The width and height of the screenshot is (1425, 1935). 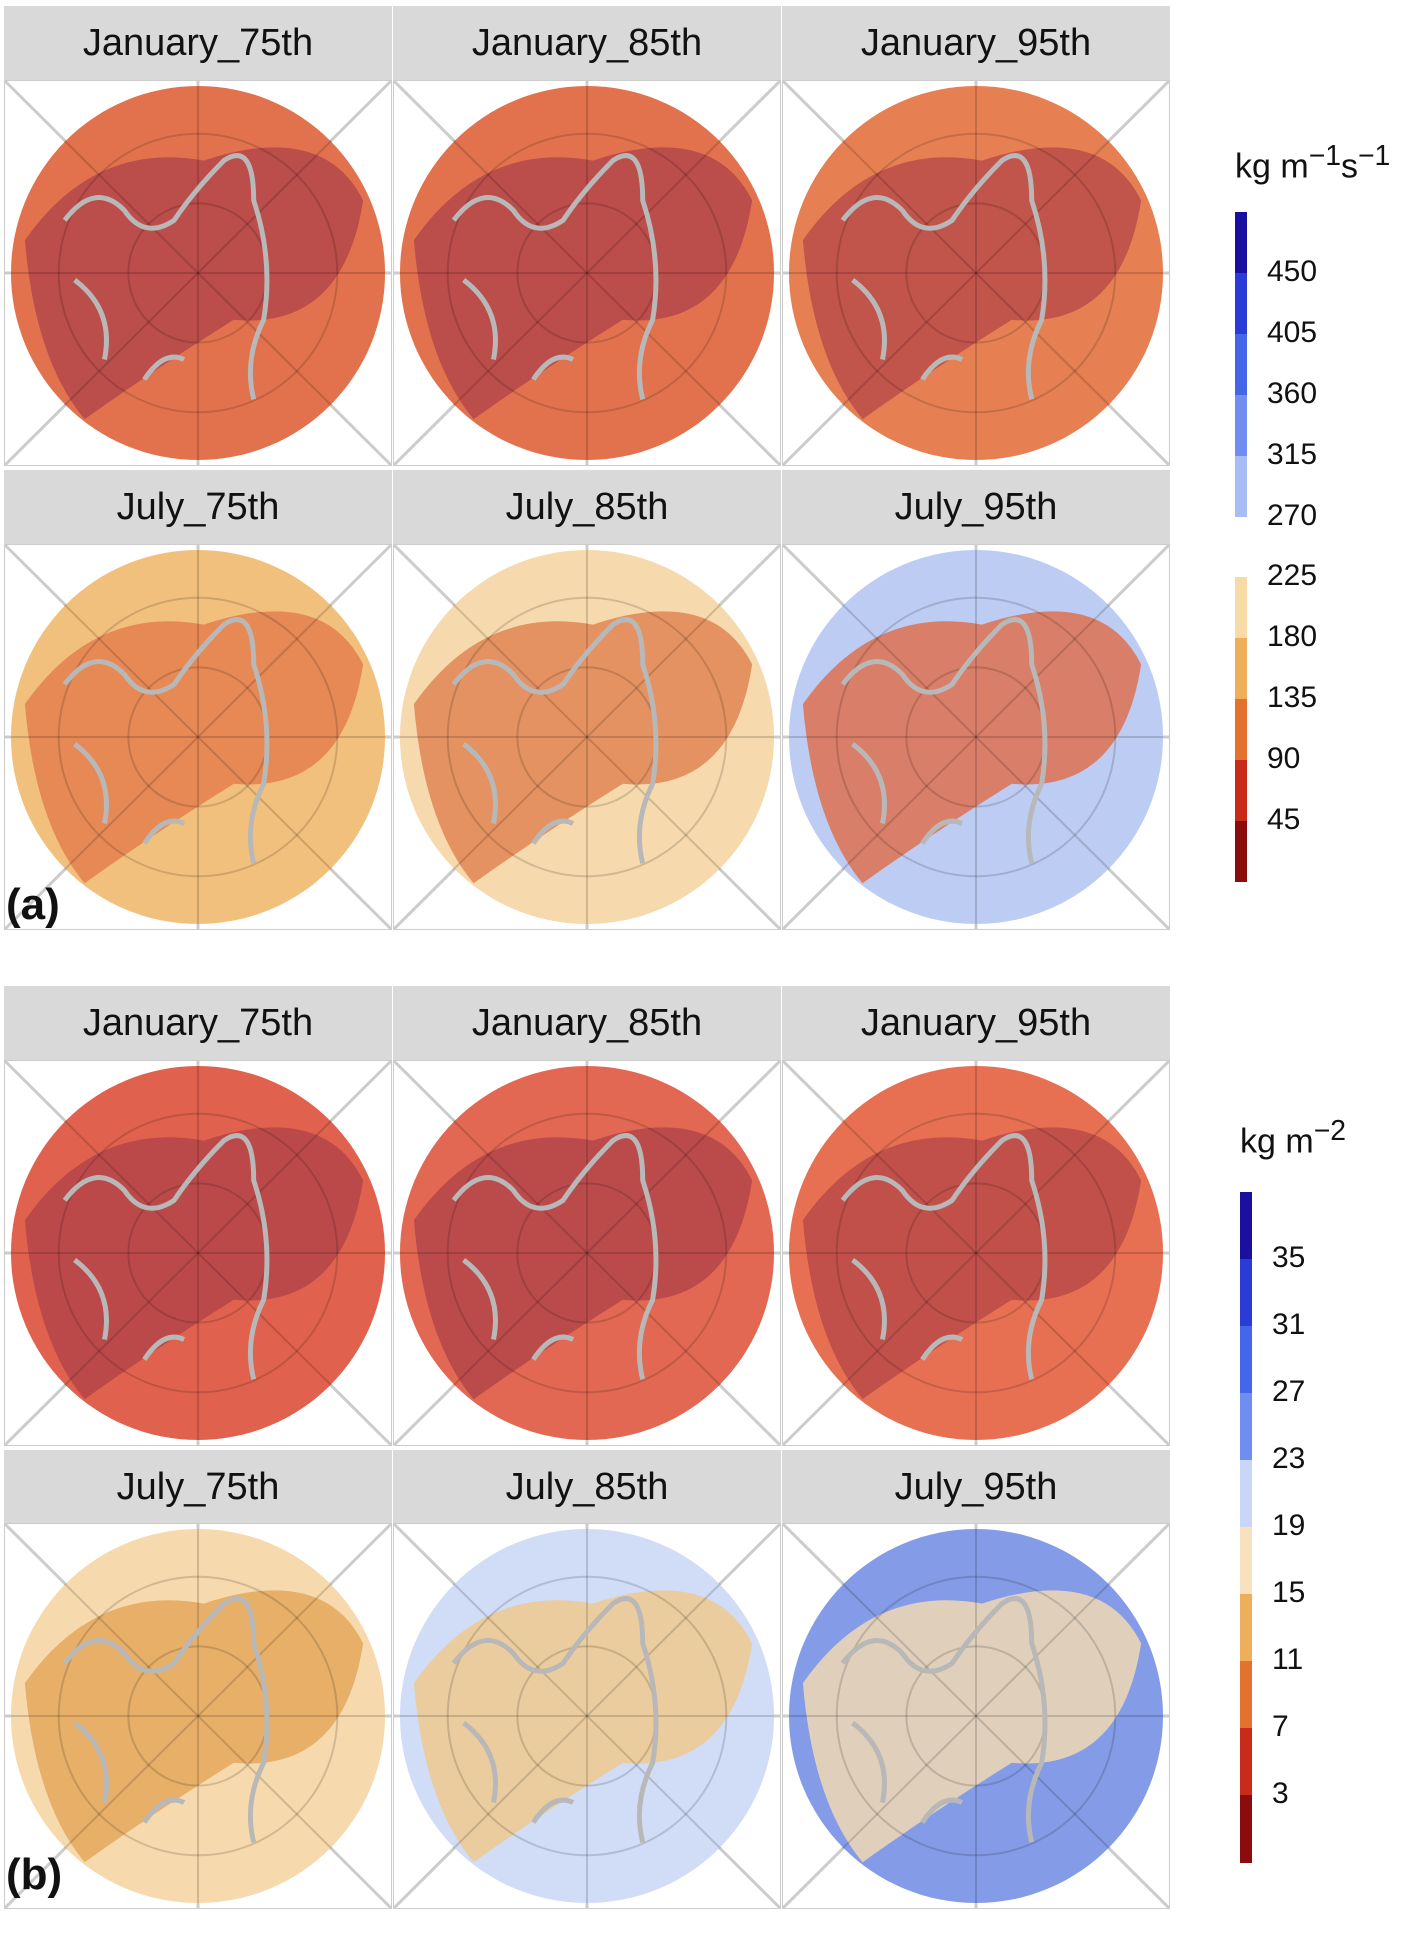 I want to click on legend-tick-label: 15, so click(x=1289, y=1592).